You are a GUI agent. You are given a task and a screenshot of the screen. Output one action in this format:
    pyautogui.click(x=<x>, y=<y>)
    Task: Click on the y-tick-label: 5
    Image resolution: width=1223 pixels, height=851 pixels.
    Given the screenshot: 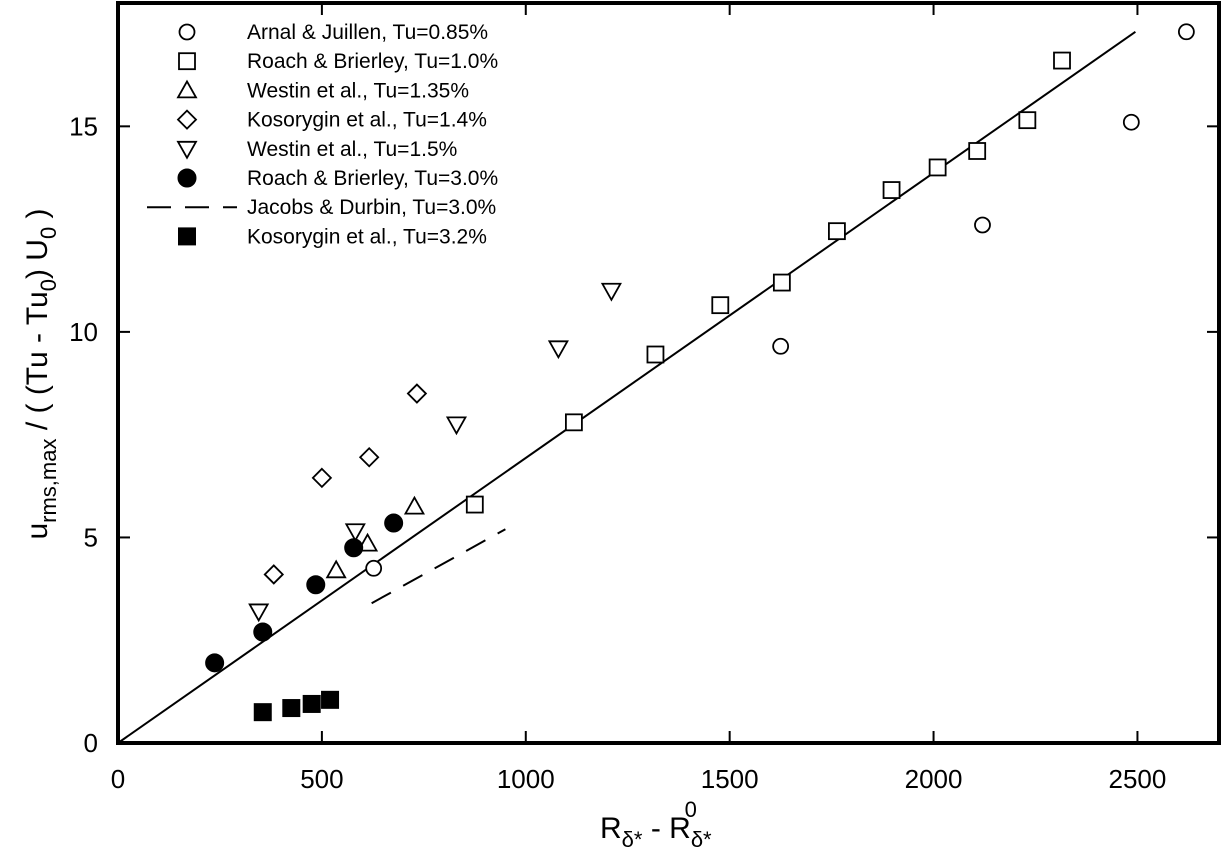 What is the action you would take?
    pyautogui.click(x=91, y=537)
    